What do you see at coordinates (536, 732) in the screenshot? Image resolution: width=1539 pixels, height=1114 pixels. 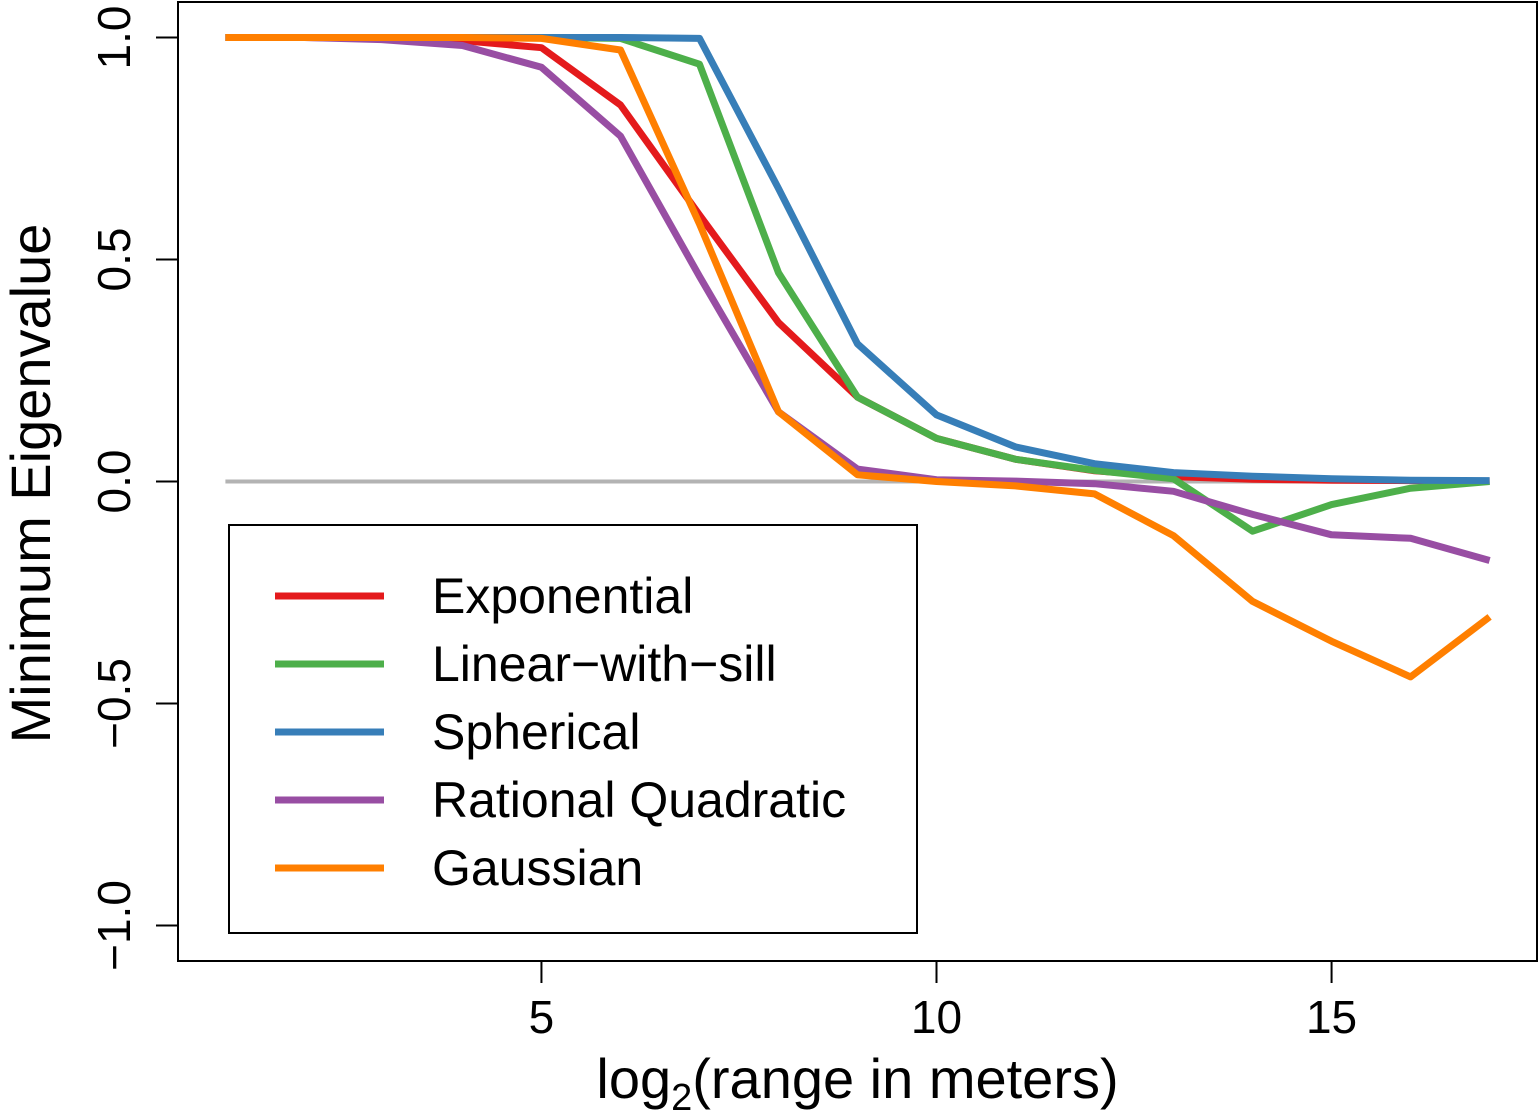 I see `legend-label-3: Spherical` at bounding box center [536, 732].